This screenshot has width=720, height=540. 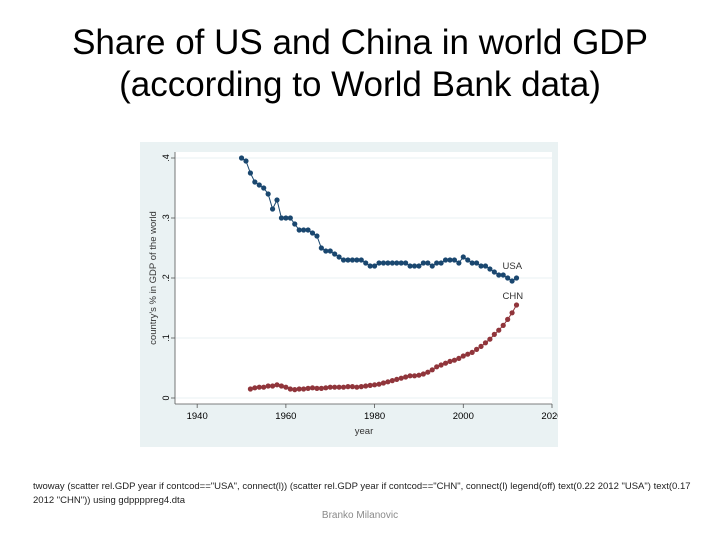 What do you see at coordinates (513, 266) in the screenshot?
I see `annotation-usa: USA` at bounding box center [513, 266].